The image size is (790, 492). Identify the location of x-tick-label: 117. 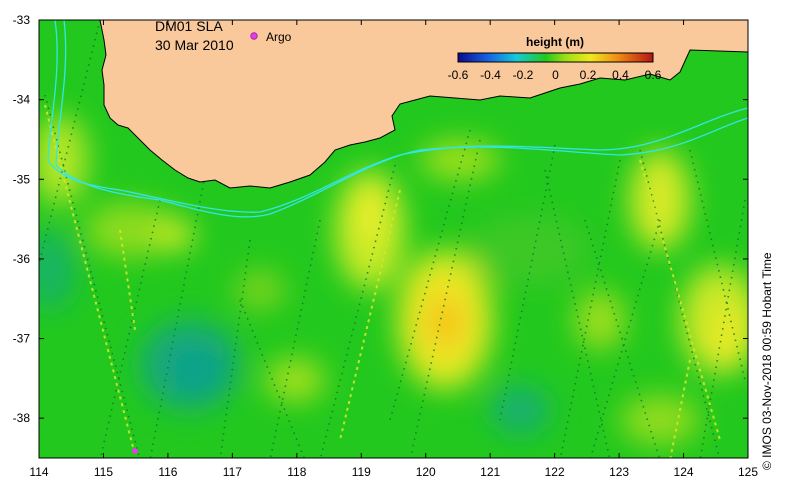
(232, 472).